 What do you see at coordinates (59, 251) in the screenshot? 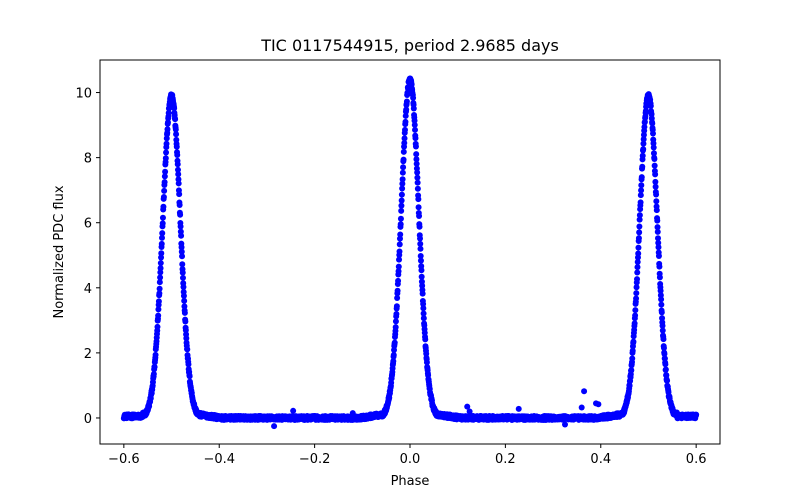
I see `y-axis-label: Normalized PDC flux` at bounding box center [59, 251].